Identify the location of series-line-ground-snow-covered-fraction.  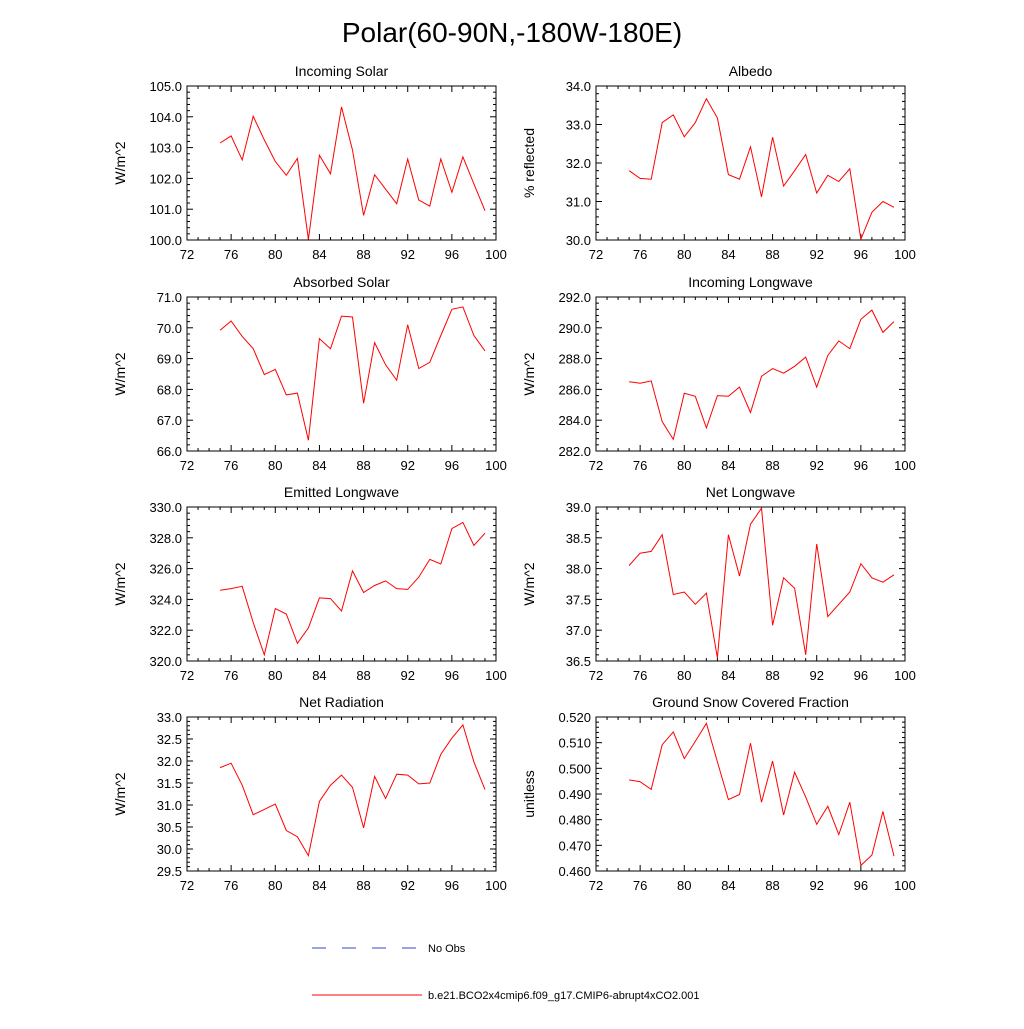
(762, 794).